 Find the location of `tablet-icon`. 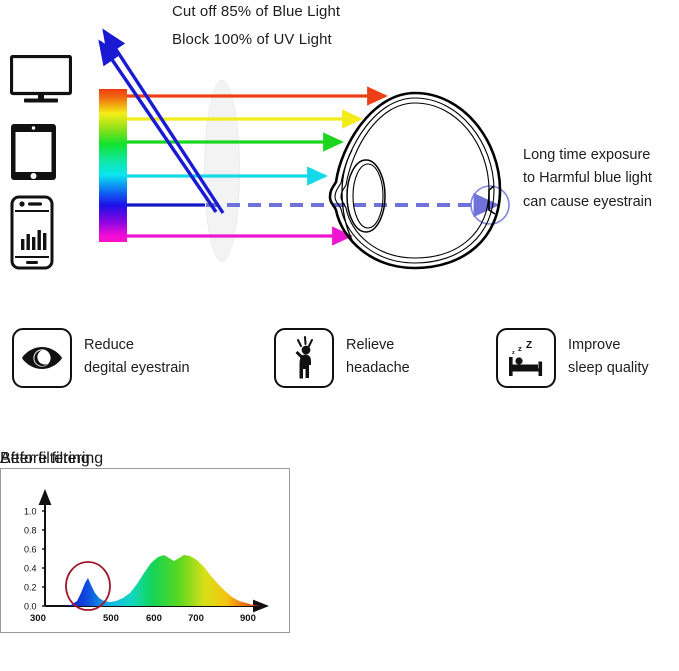

tablet-icon is located at coordinates (33, 152).